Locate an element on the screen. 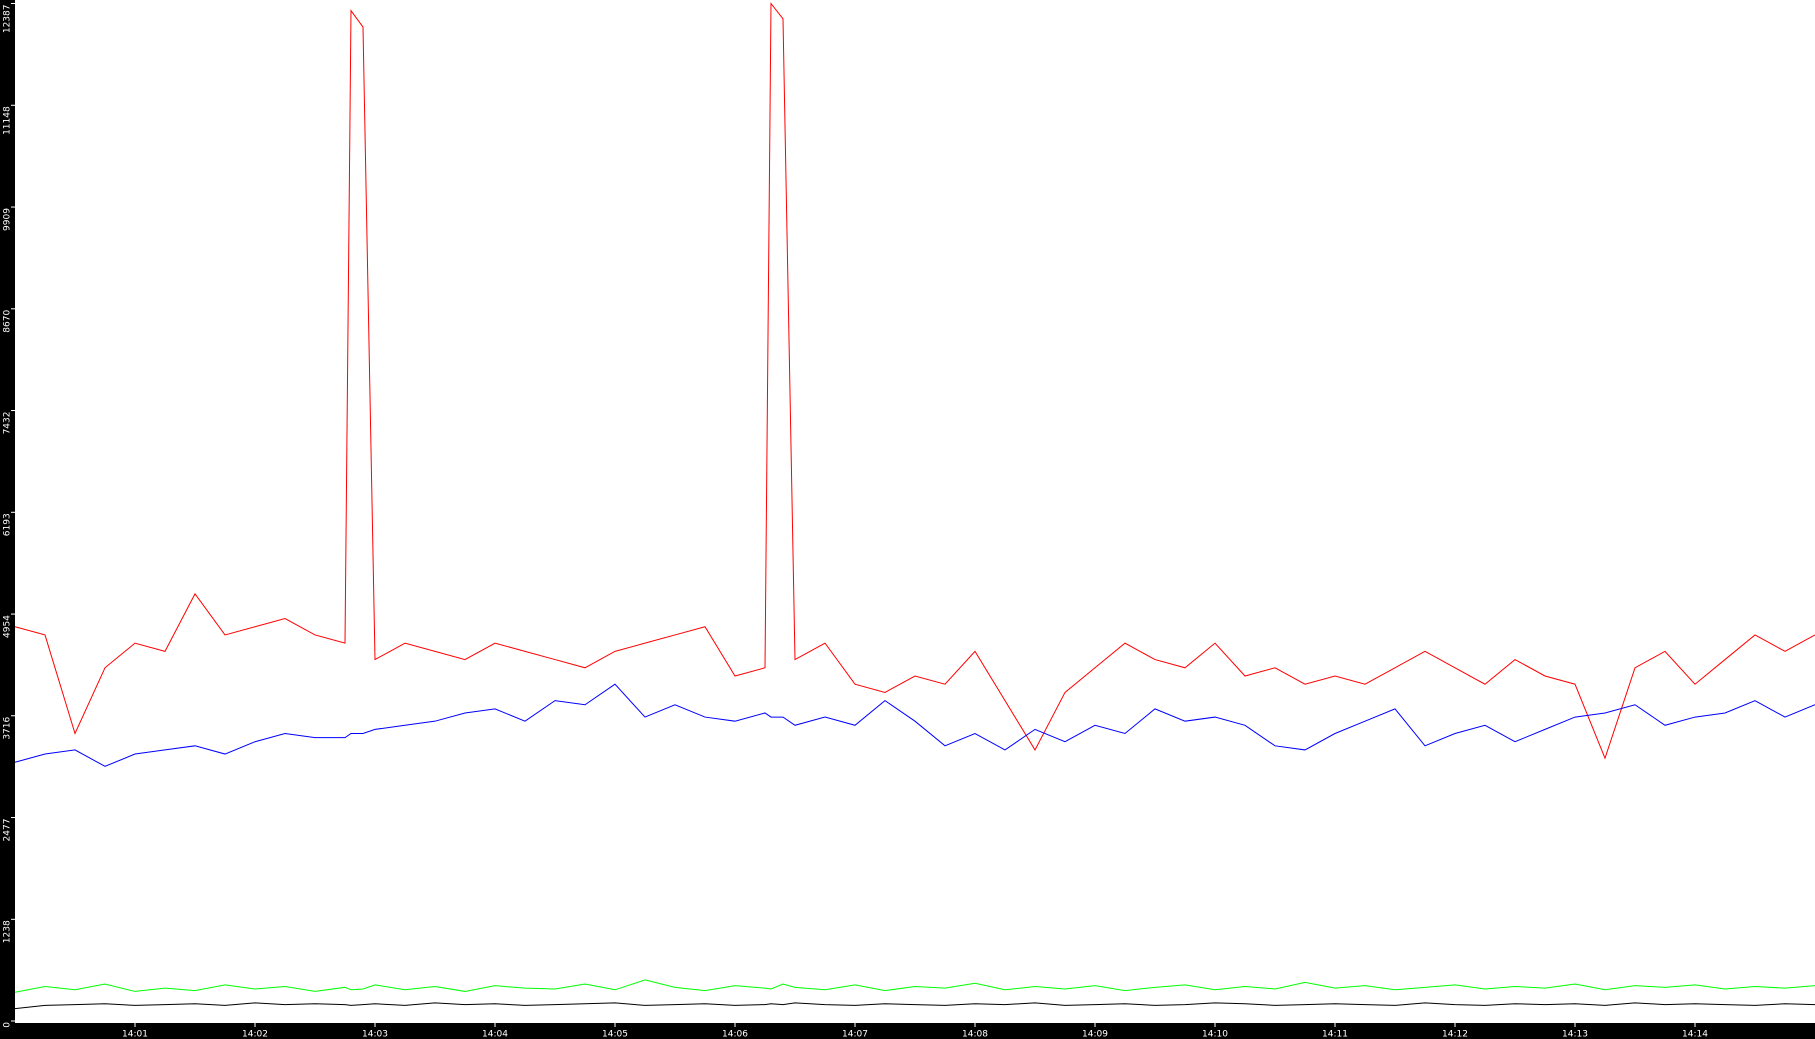  y-tick-label: 0 is located at coordinates (8, 1025).